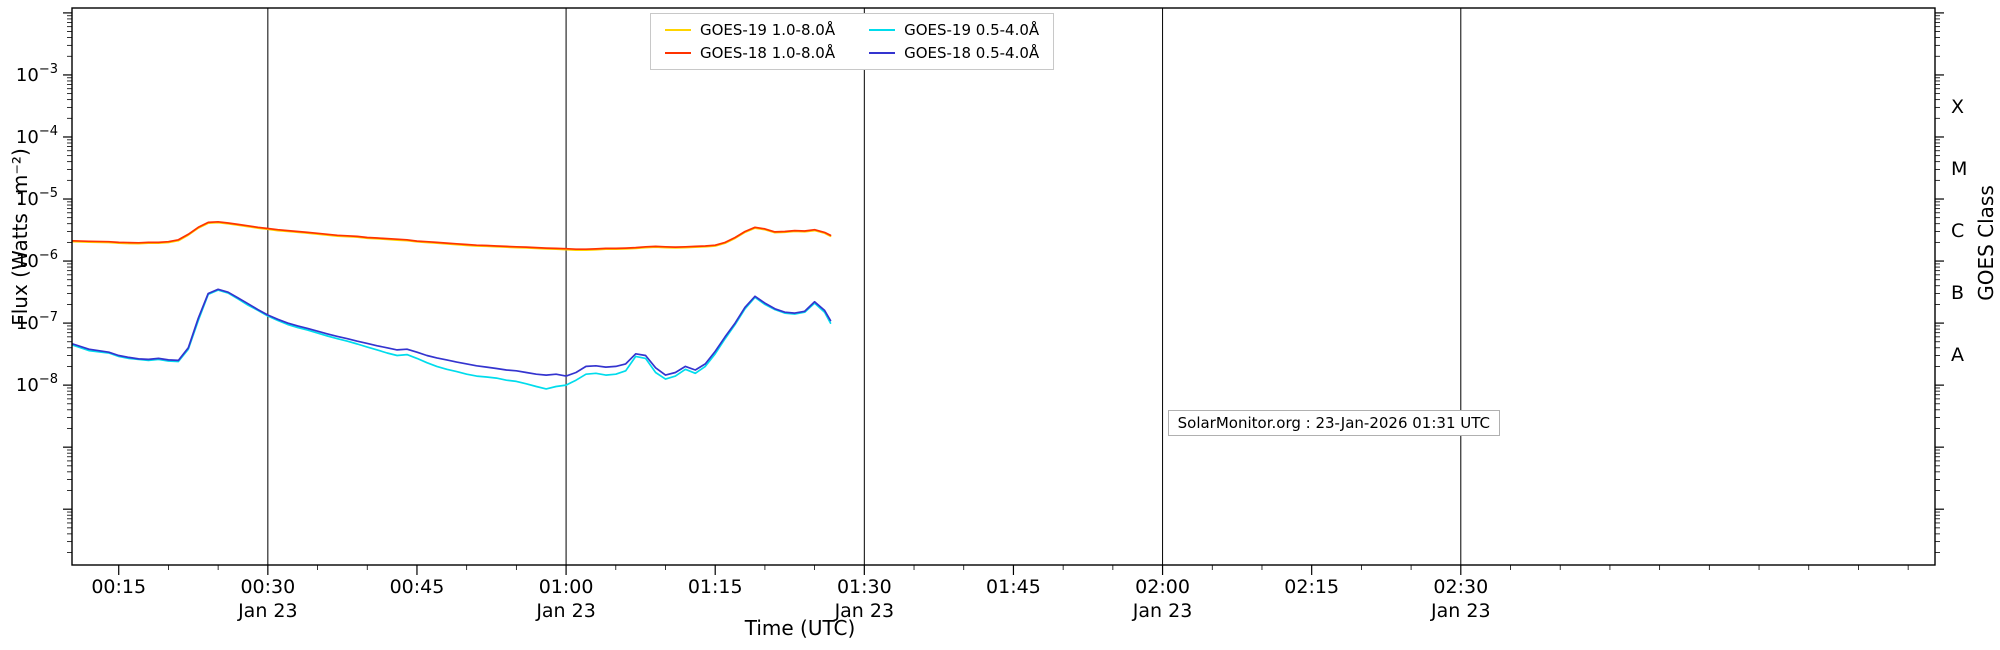 This screenshot has height=650, width=2000. I want to click on right-axis-label: GOES Class, so click(1986, 243).